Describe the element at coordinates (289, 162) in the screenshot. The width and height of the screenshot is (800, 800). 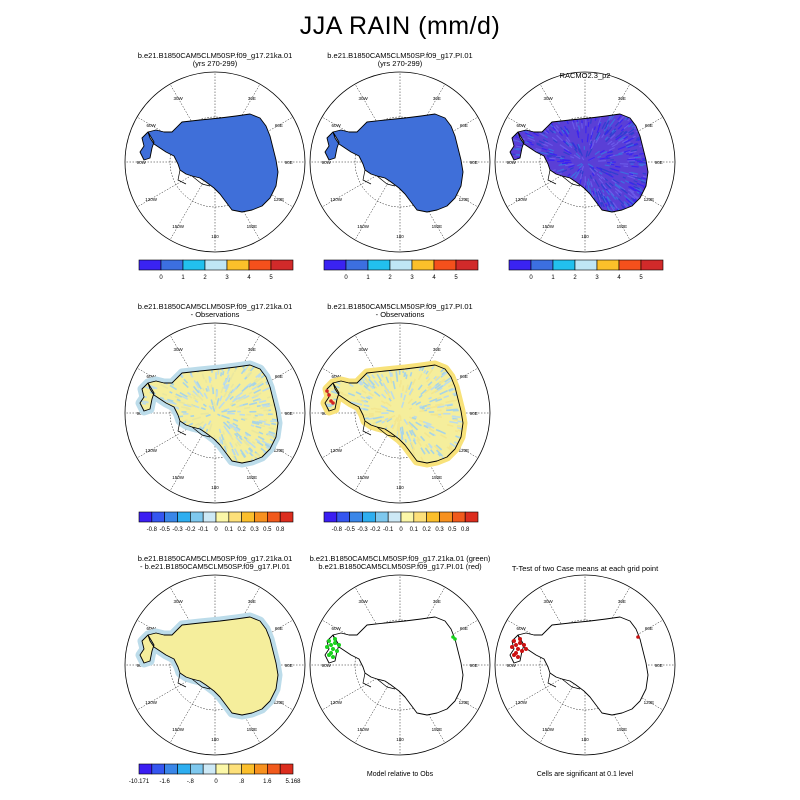
I see `longitude-label: 90E` at that location.